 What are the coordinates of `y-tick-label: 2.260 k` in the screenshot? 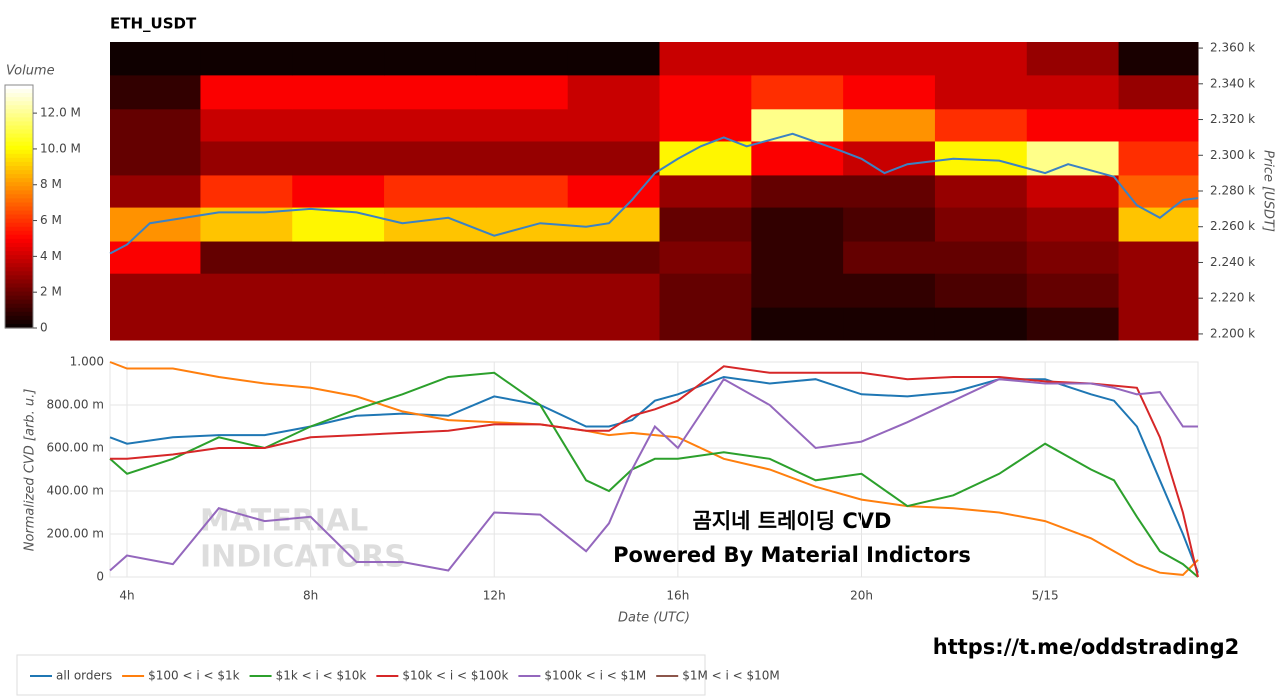 It's located at (1232, 226).